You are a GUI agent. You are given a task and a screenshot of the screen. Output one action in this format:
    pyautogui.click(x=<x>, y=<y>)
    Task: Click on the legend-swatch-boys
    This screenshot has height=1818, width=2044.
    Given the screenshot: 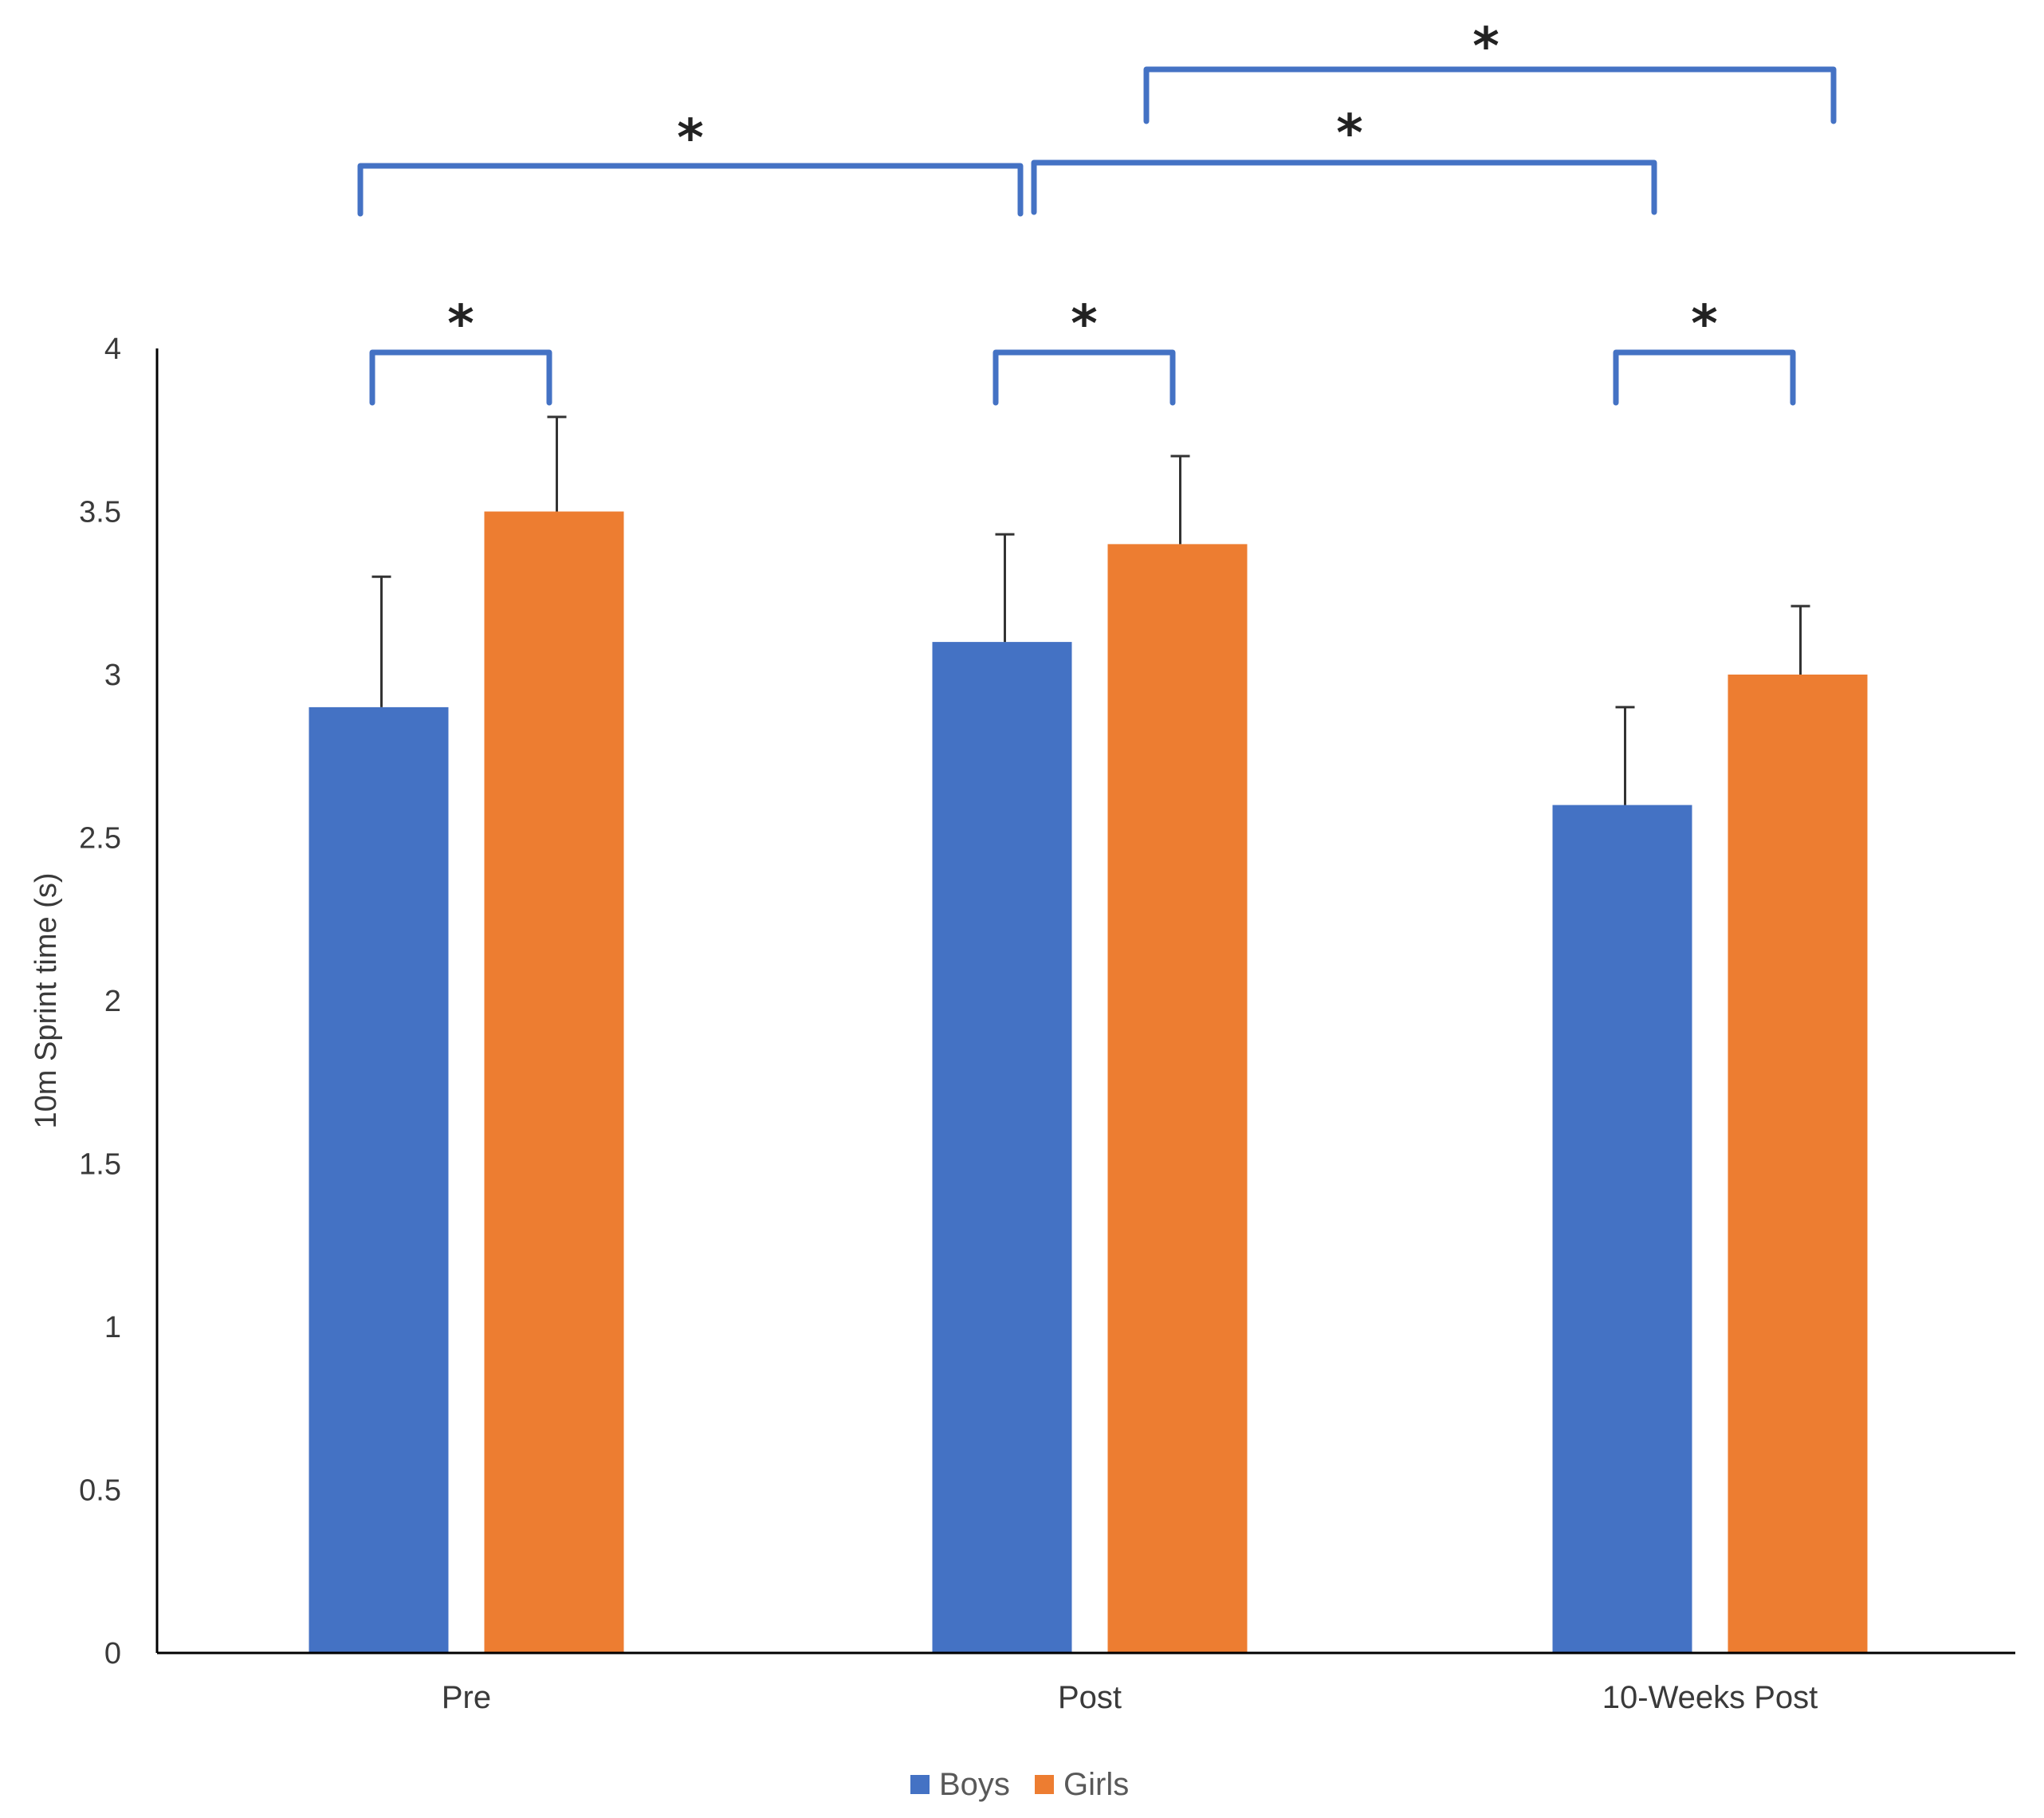 What is the action you would take?
    pyautogui.click(x=920, y=1785)
    